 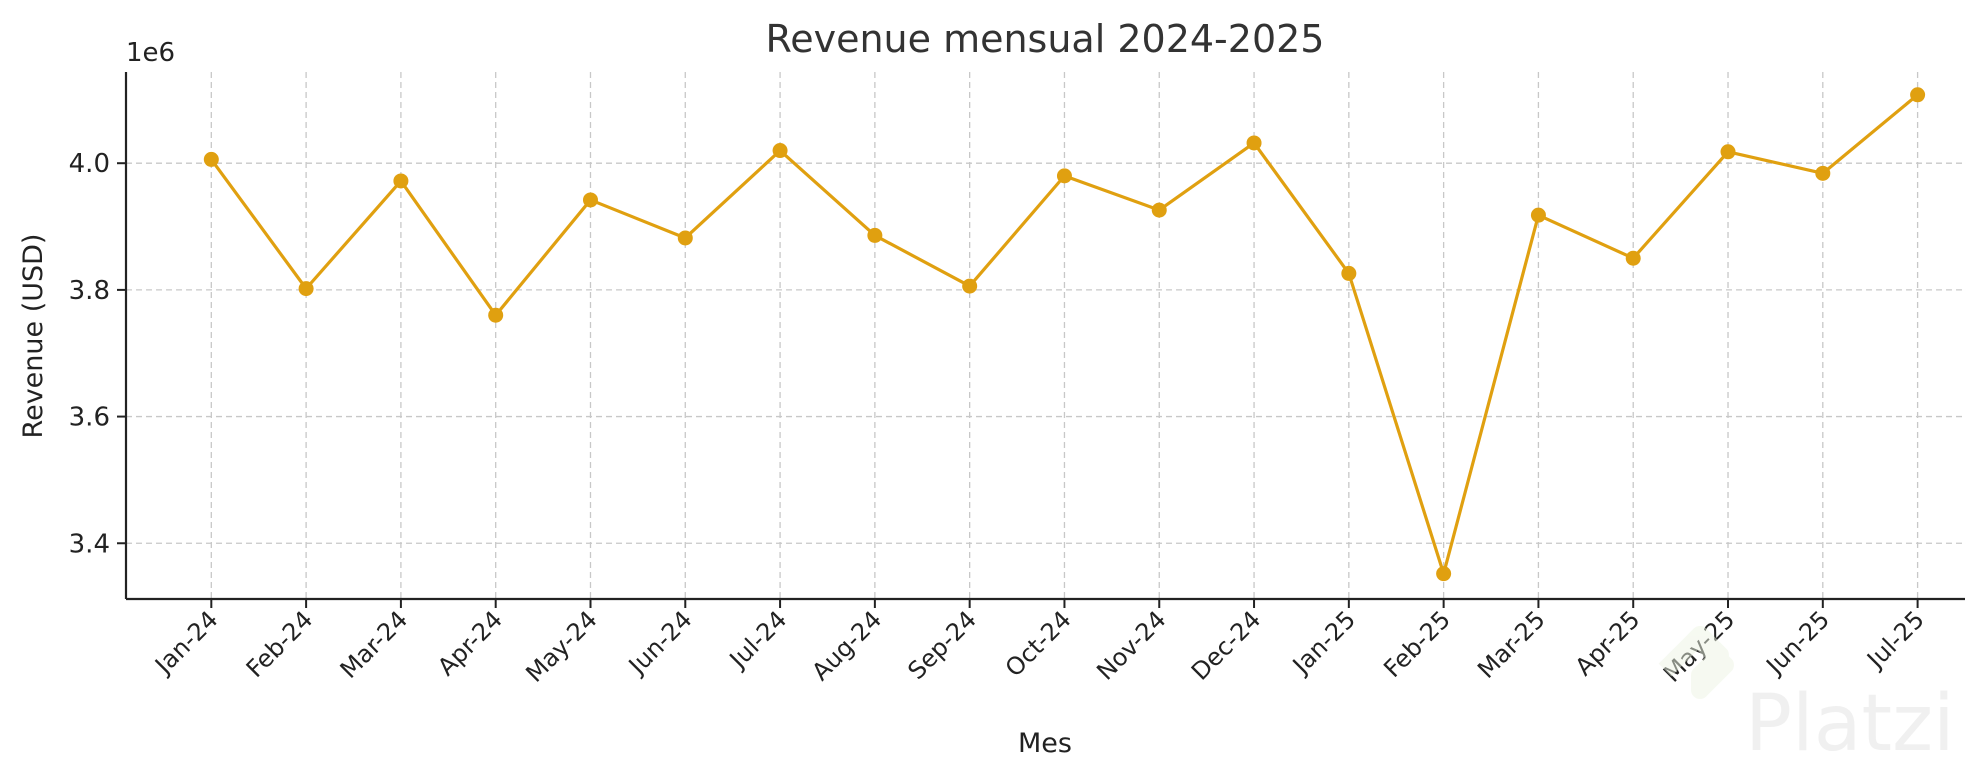 I want to click on y-tick-label: 3.8, so click(x=89, y=291).